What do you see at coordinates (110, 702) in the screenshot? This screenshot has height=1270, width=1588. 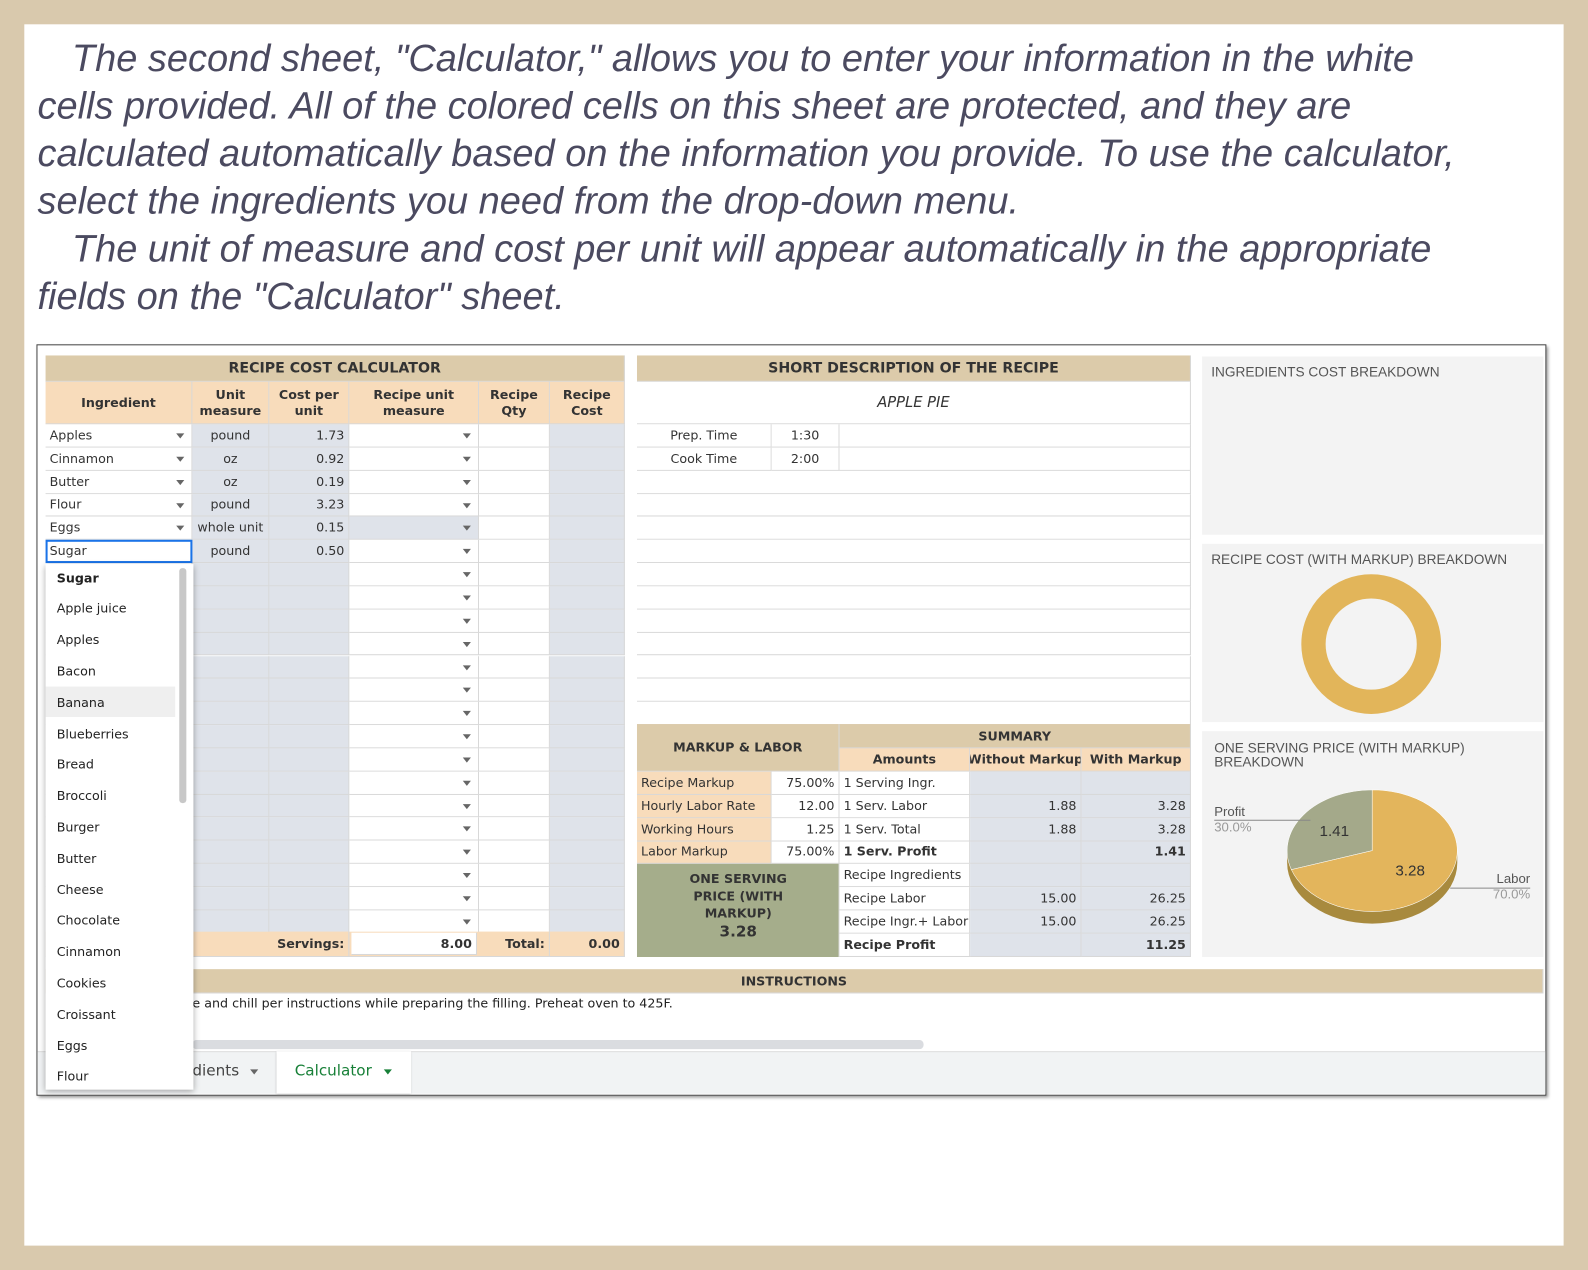 I see `dropdown-item: Banana` at bounding box center [110, 702].